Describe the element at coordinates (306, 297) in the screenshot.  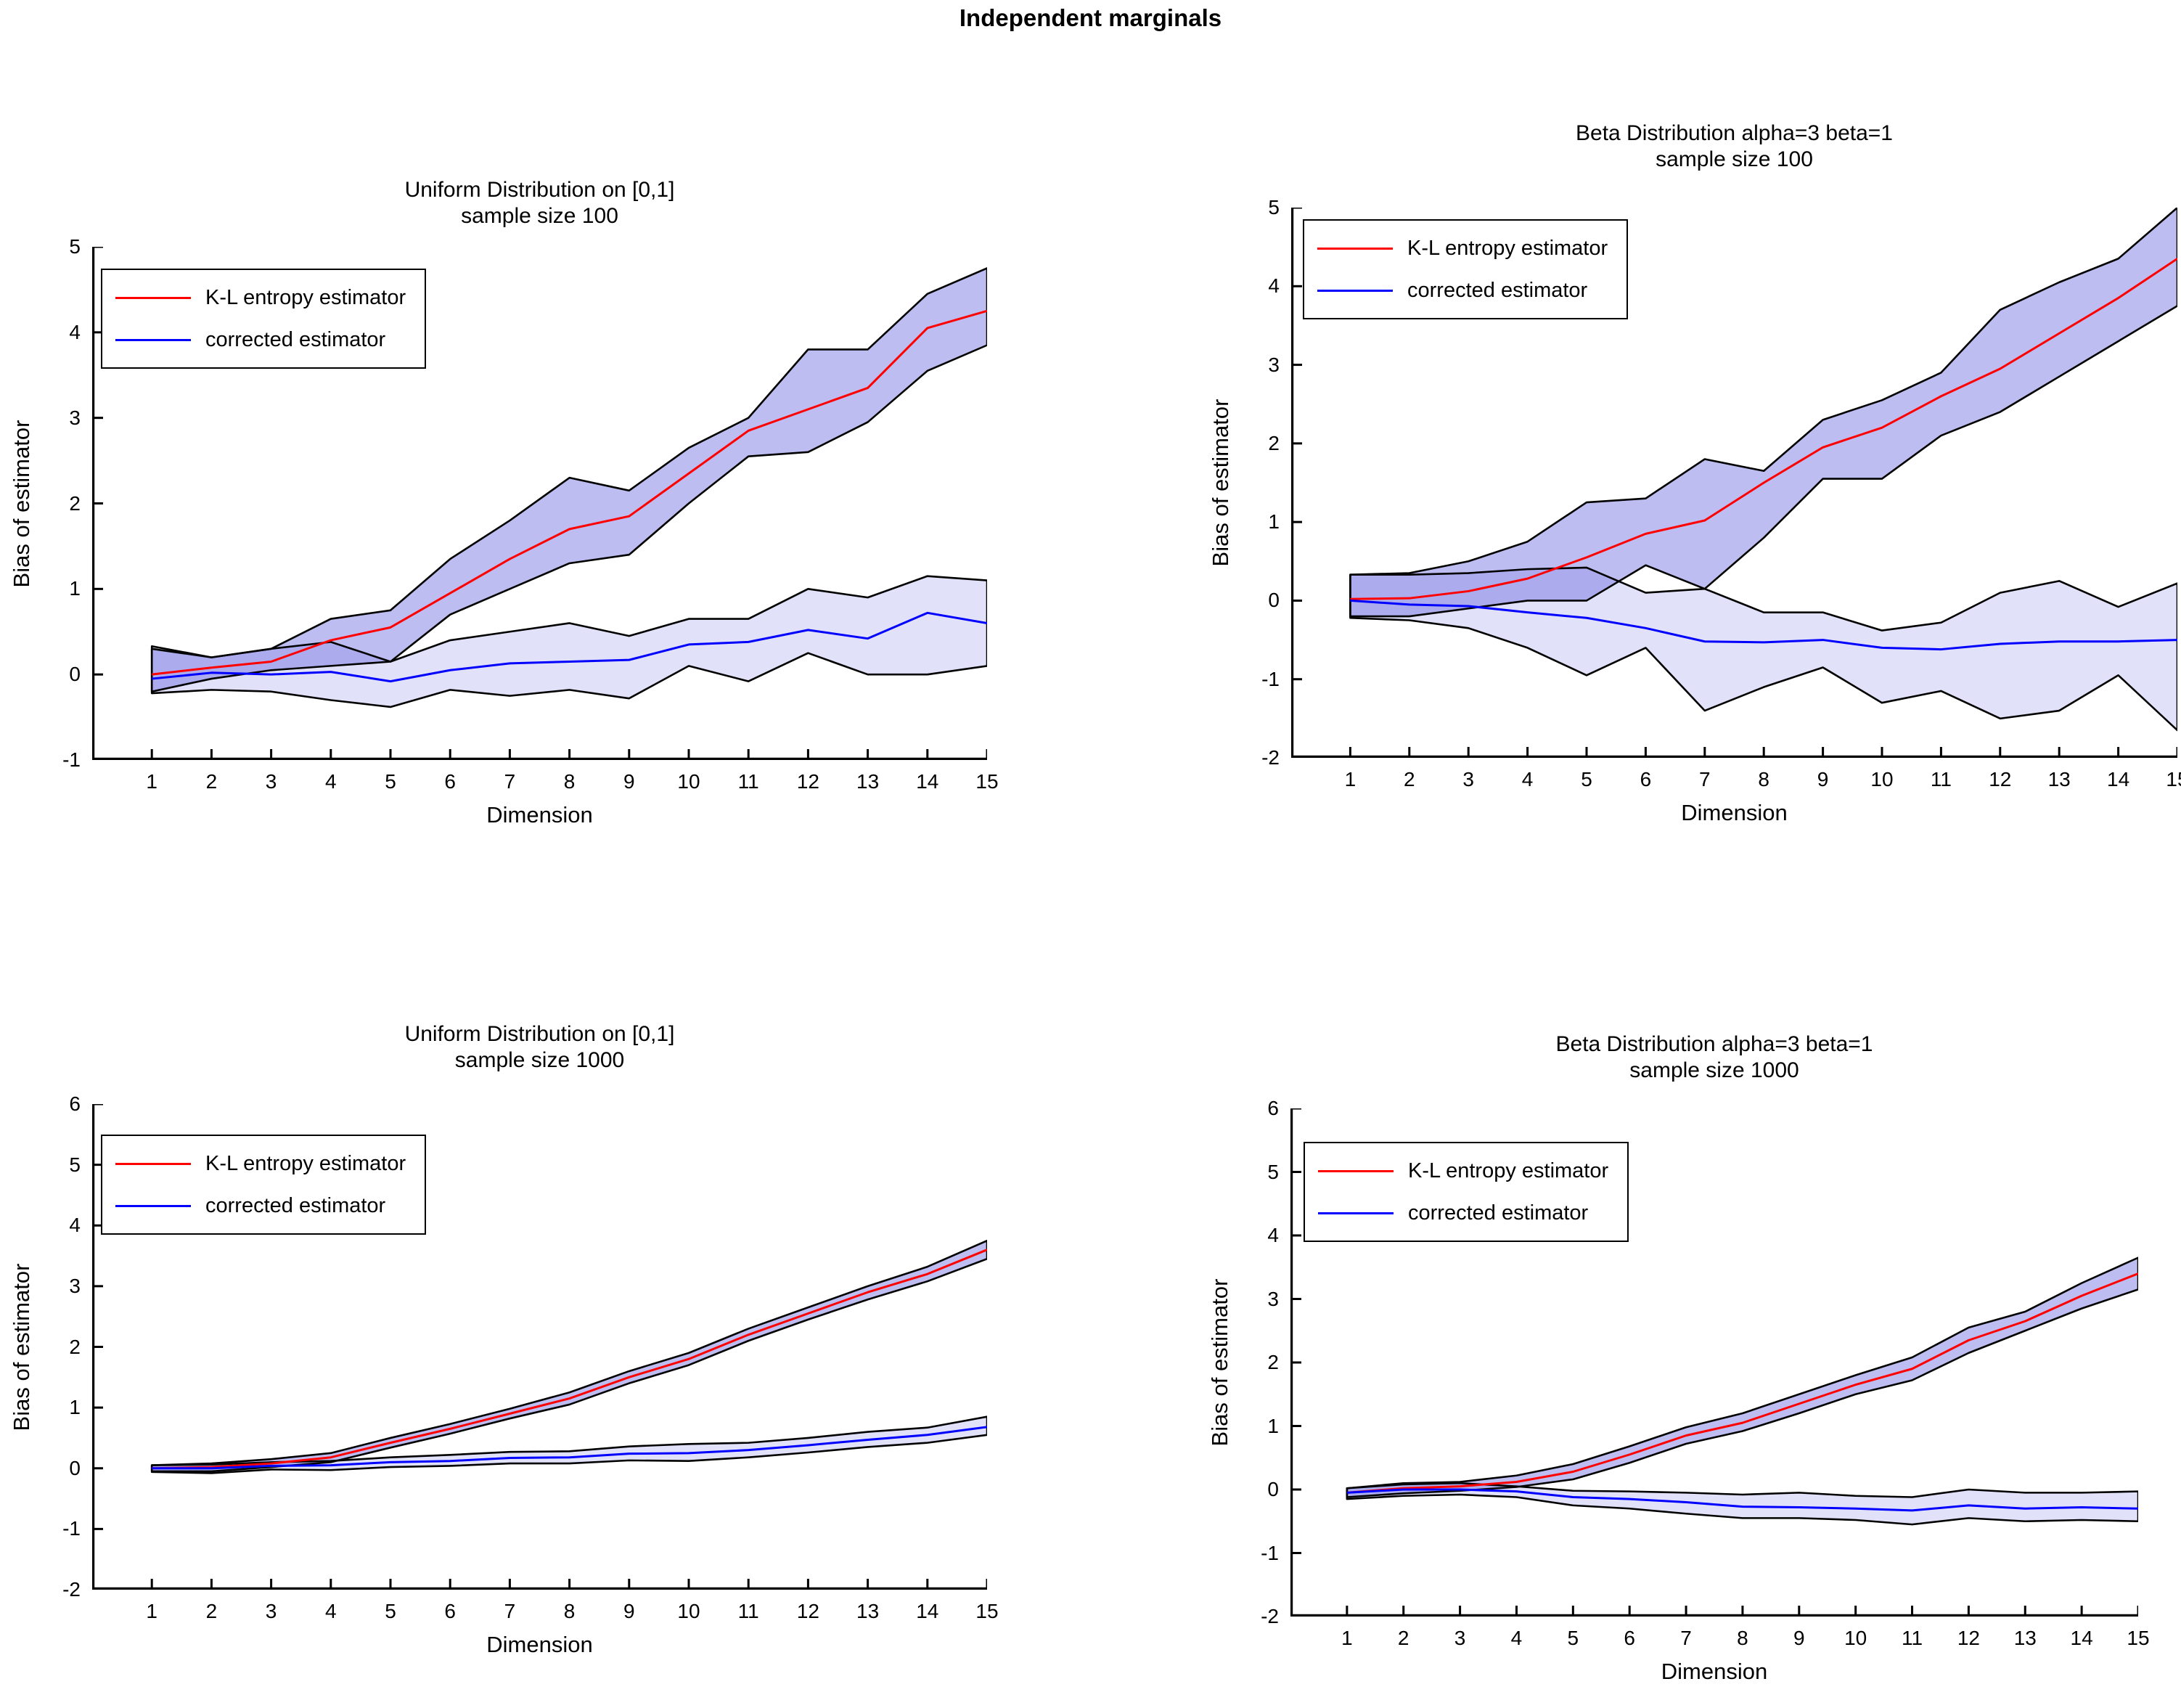
I see `legend-label: K-L entropy estimator` at that location.